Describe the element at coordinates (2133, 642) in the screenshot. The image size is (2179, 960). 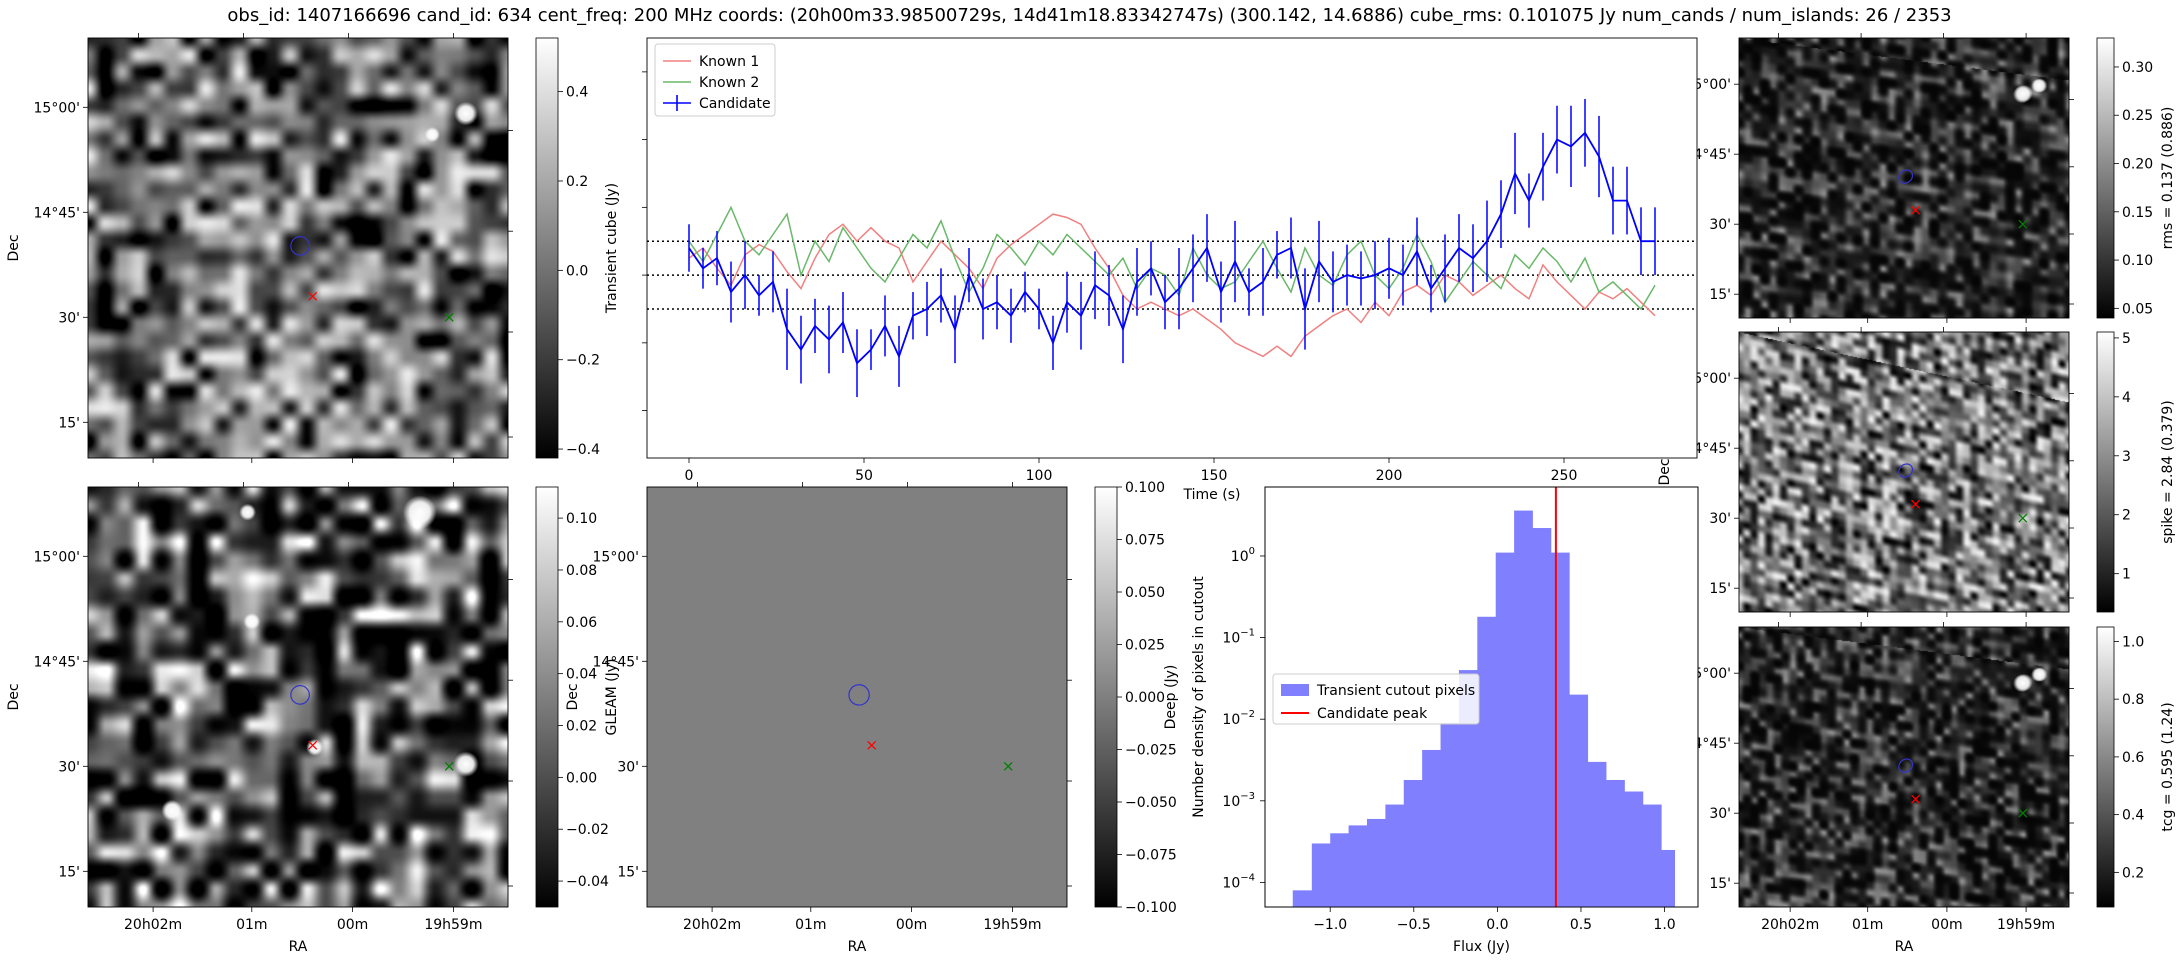
I see `colorbar-tick-label: 1.0` at that location.